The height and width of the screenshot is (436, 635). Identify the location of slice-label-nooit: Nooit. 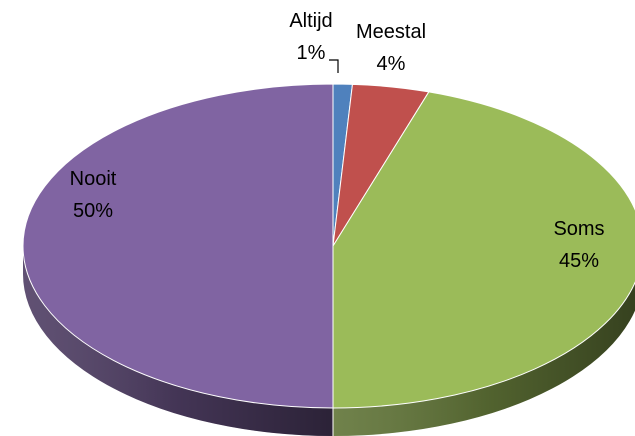
(93, 179).